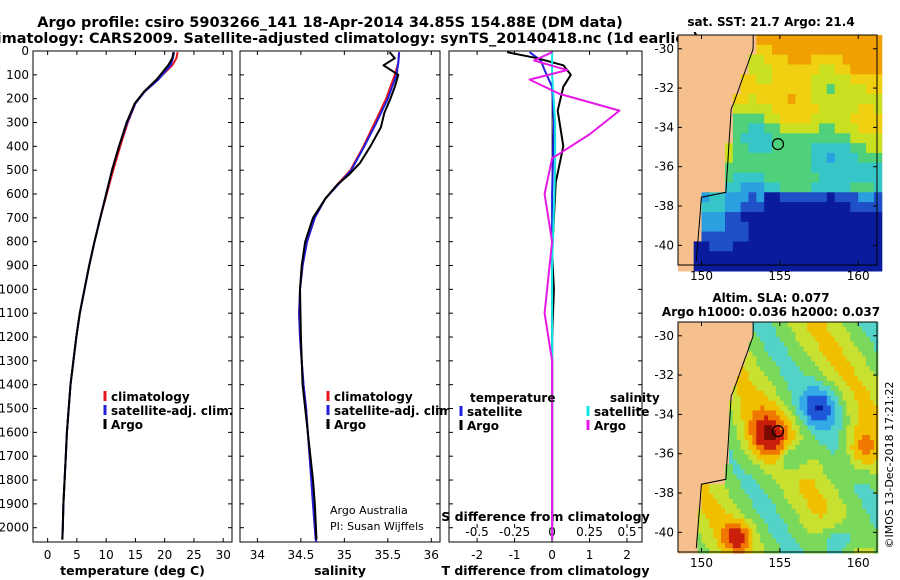 This screenshot has width=900, height=580. I want to click on ytick-label: 200, so click(17, 99).